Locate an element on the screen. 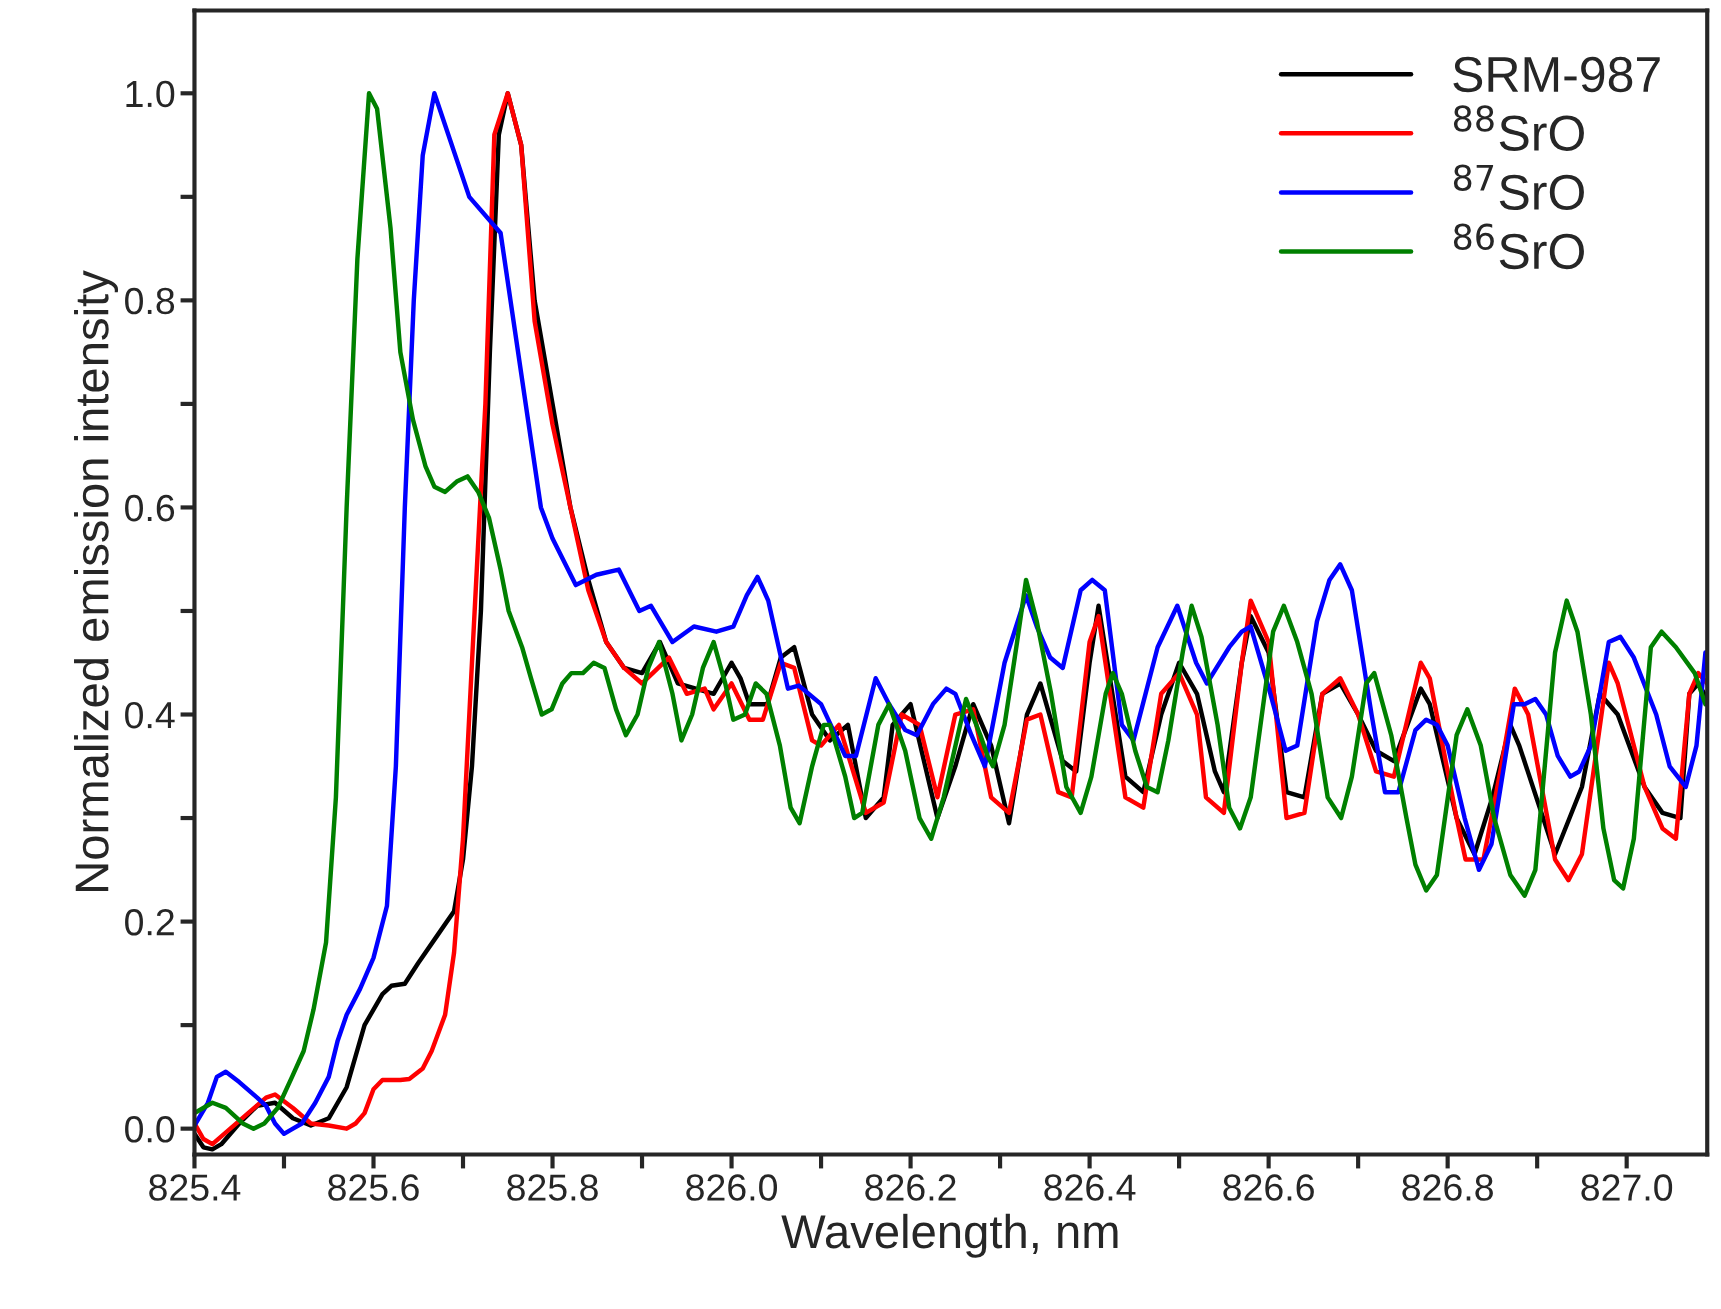  x-tick-label: 826.4 is located at coordinates (1090, 1187).